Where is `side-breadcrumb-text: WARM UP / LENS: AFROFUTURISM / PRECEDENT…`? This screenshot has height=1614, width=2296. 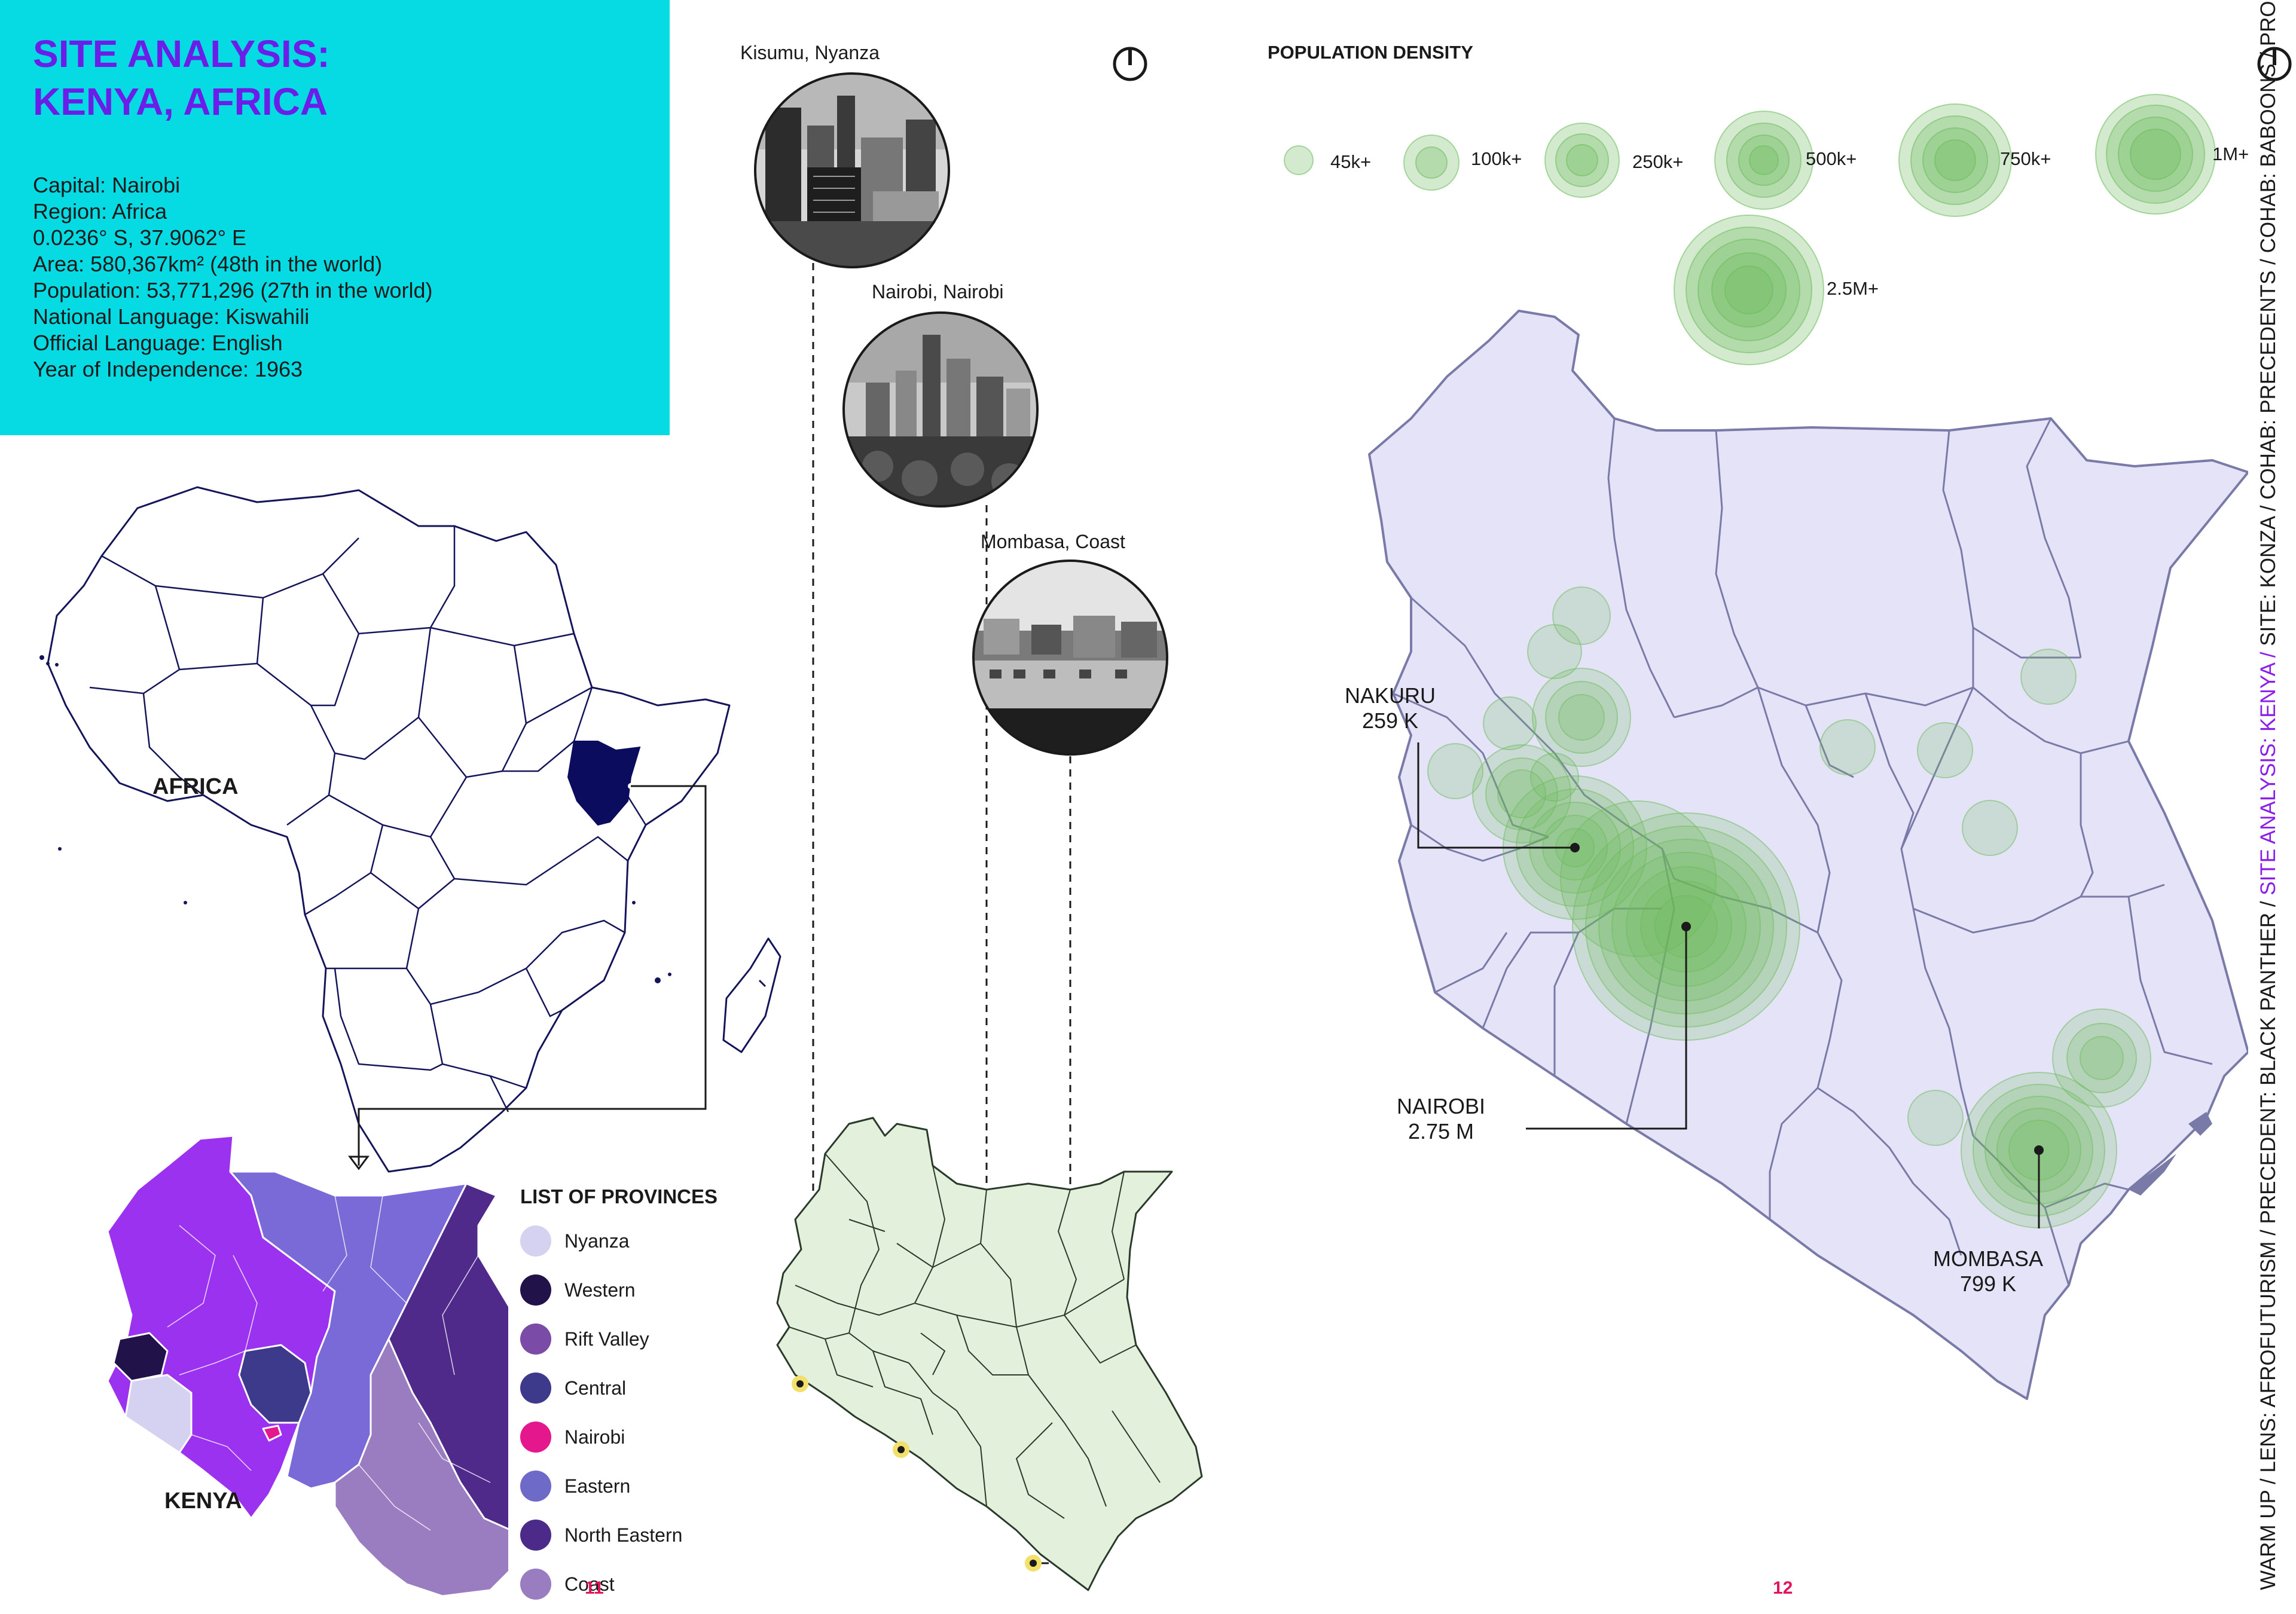
side-breadcrumb-text: WARM UP / LENS: AFROFUTURISM / PRECEDENT… is located at coordinates (2268, 795).